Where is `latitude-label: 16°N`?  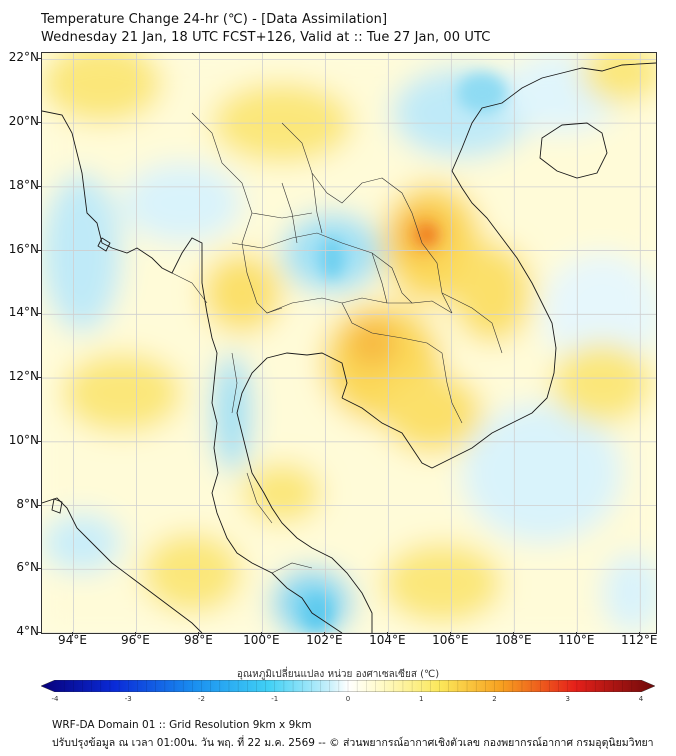 latitude-label: 16°N is located at coordinates (23, 248).